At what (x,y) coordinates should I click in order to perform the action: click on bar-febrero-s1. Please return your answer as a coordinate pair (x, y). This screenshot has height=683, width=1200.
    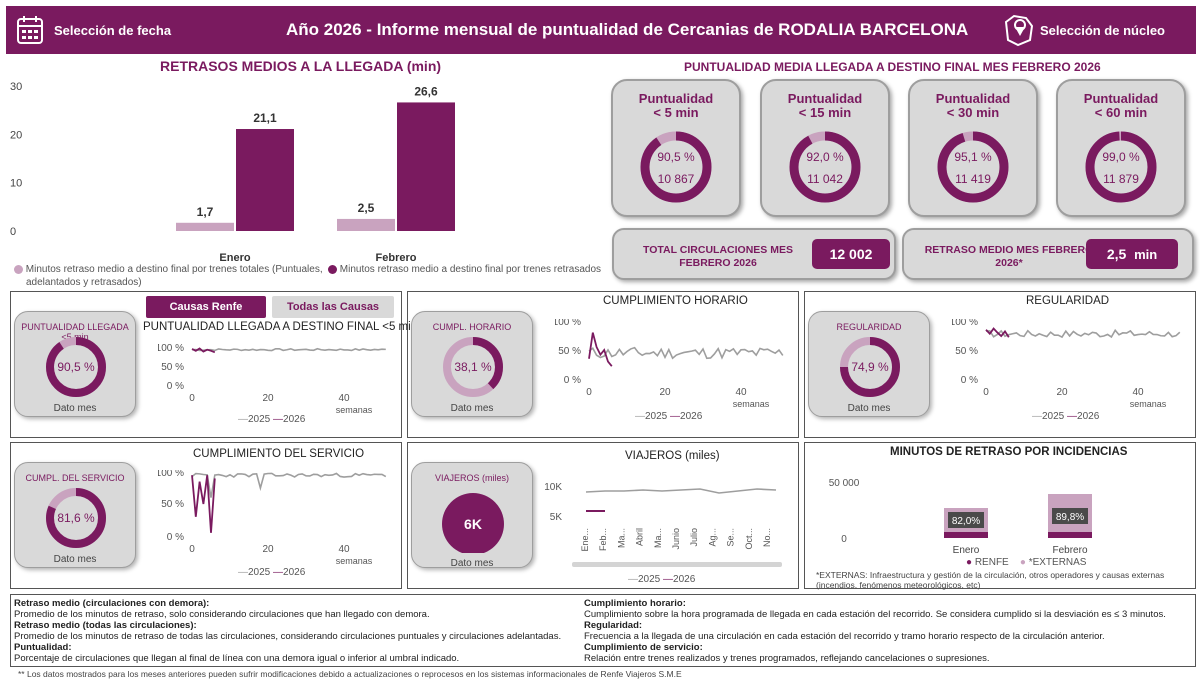
    Looking at the image, I should click on (366, 224).